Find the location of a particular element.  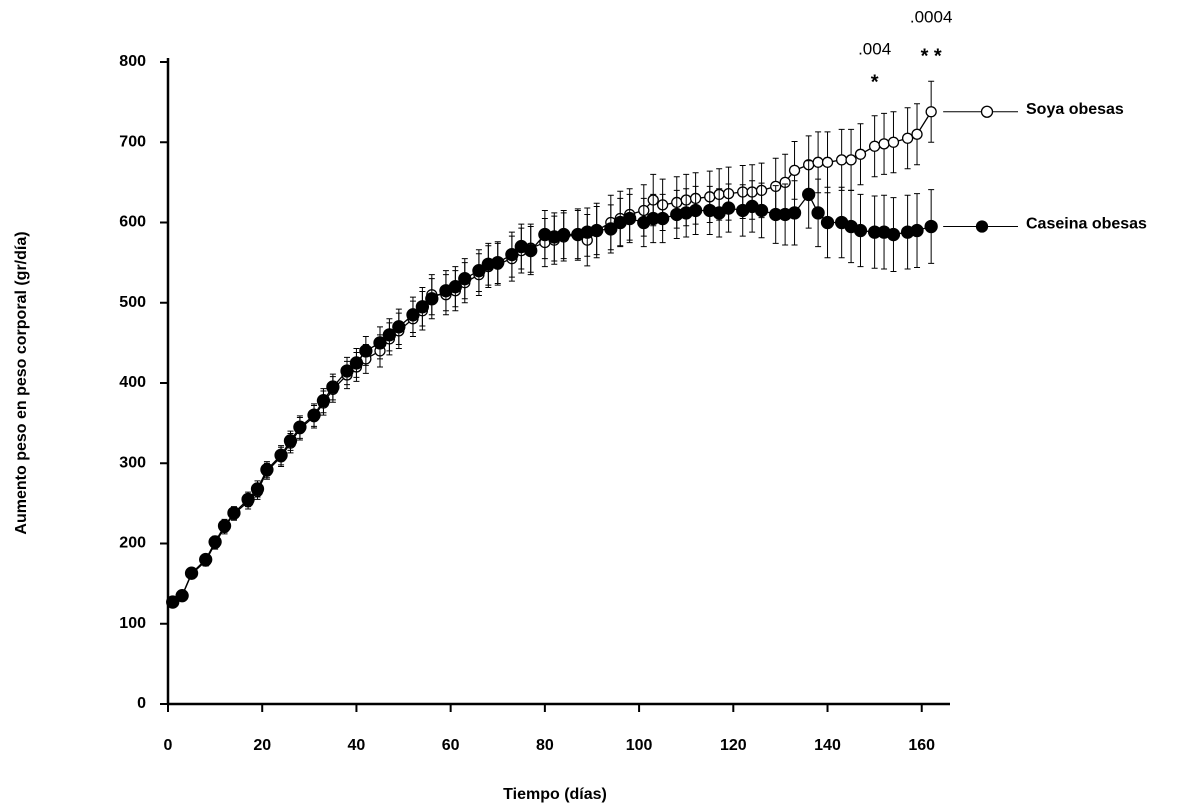

y-tick-label: 200 is located at coordinates (132, 543).